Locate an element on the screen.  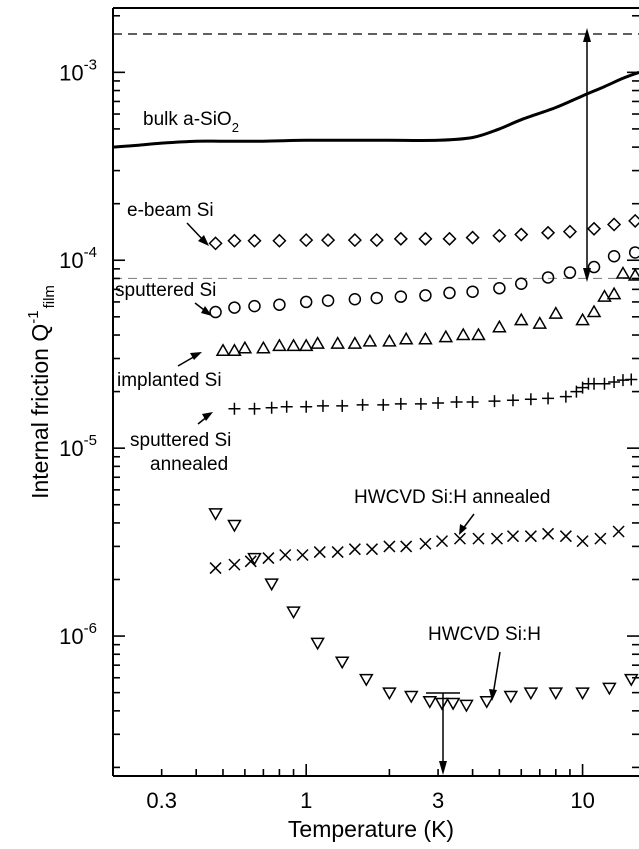
arrowhead-ebeam-si is located at coordinates (203, 240).